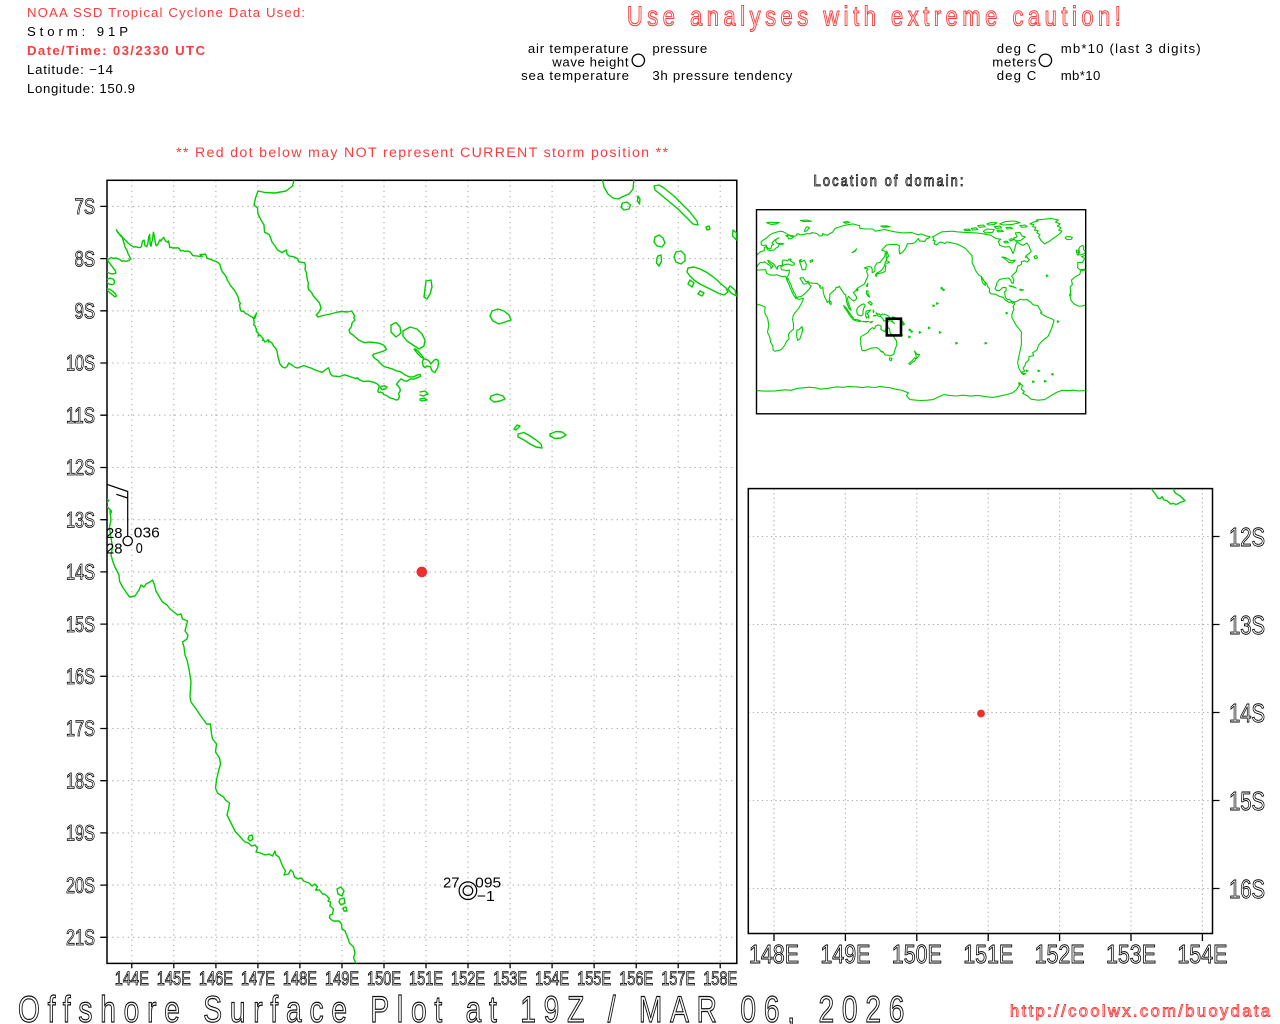  Describe the element at coordinates (85, 258) in the screenshot. I see `svg-text: 8S` at that location.